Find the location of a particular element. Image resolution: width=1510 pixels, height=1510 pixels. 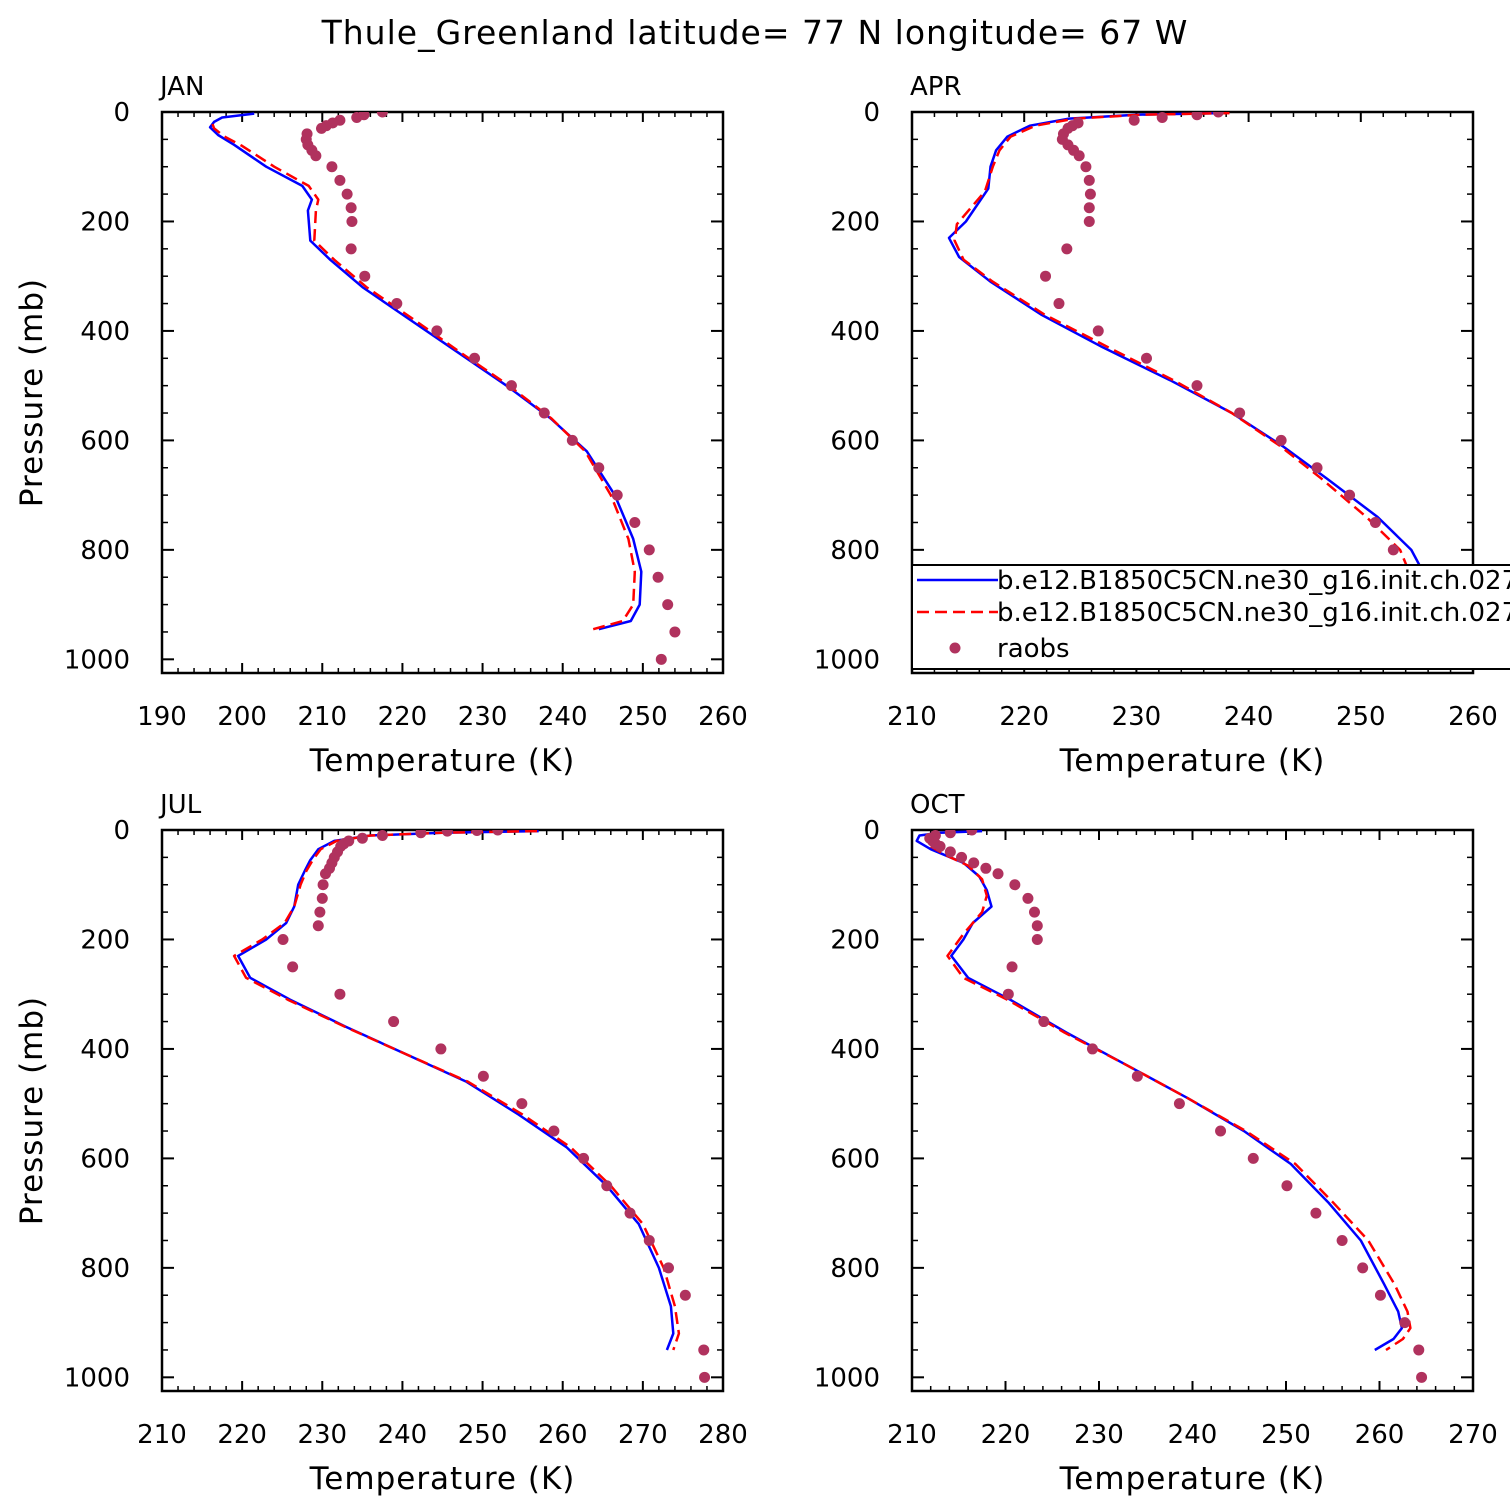

panel-label: APR is located at coordinates (936, 87).